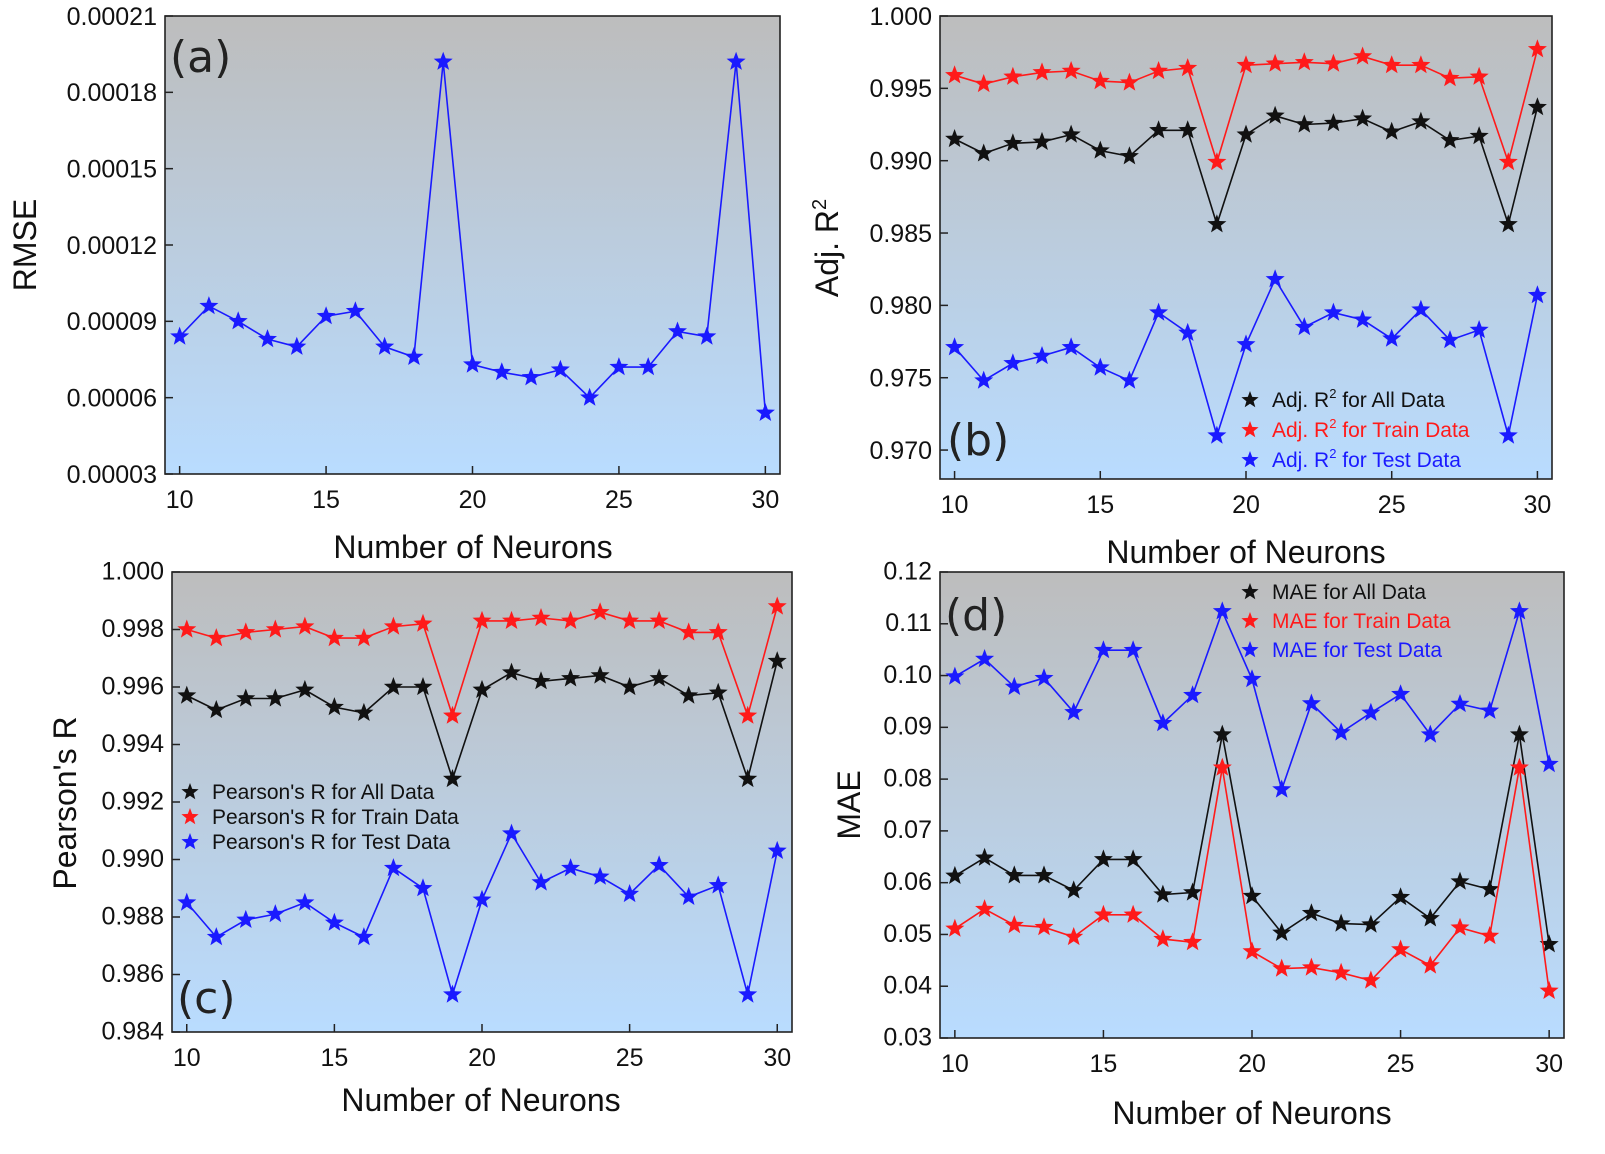 The image size is (1605, 1154). What do you see at coordinates (482, 913) in the screenshot?
I see `series-pearson-s-r-for-test-data` at bounding box center [482, 913].